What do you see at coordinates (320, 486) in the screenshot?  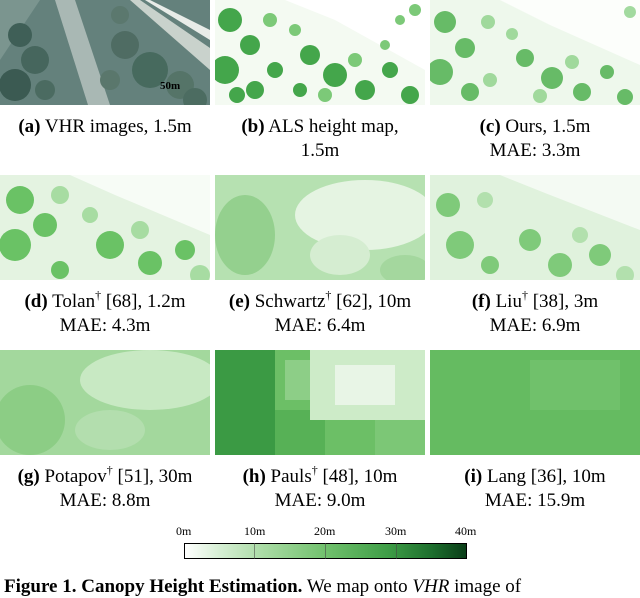 I see `caption-h: (h) Pauls† [48], 10m MAE: 9.0m` at bounding box center [320, 486].